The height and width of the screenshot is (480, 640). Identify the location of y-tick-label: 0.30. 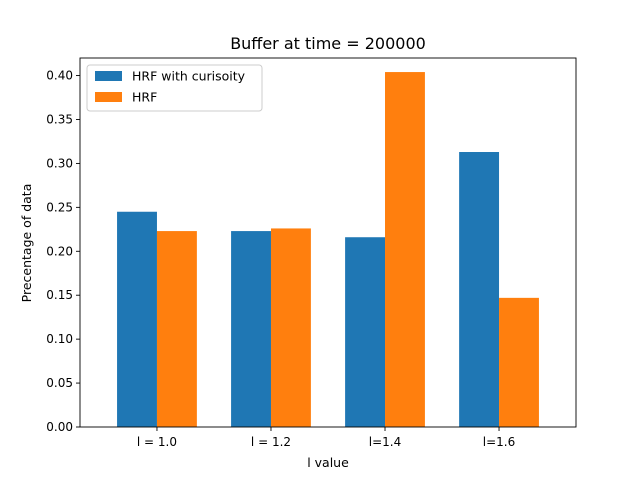
(59, 163).